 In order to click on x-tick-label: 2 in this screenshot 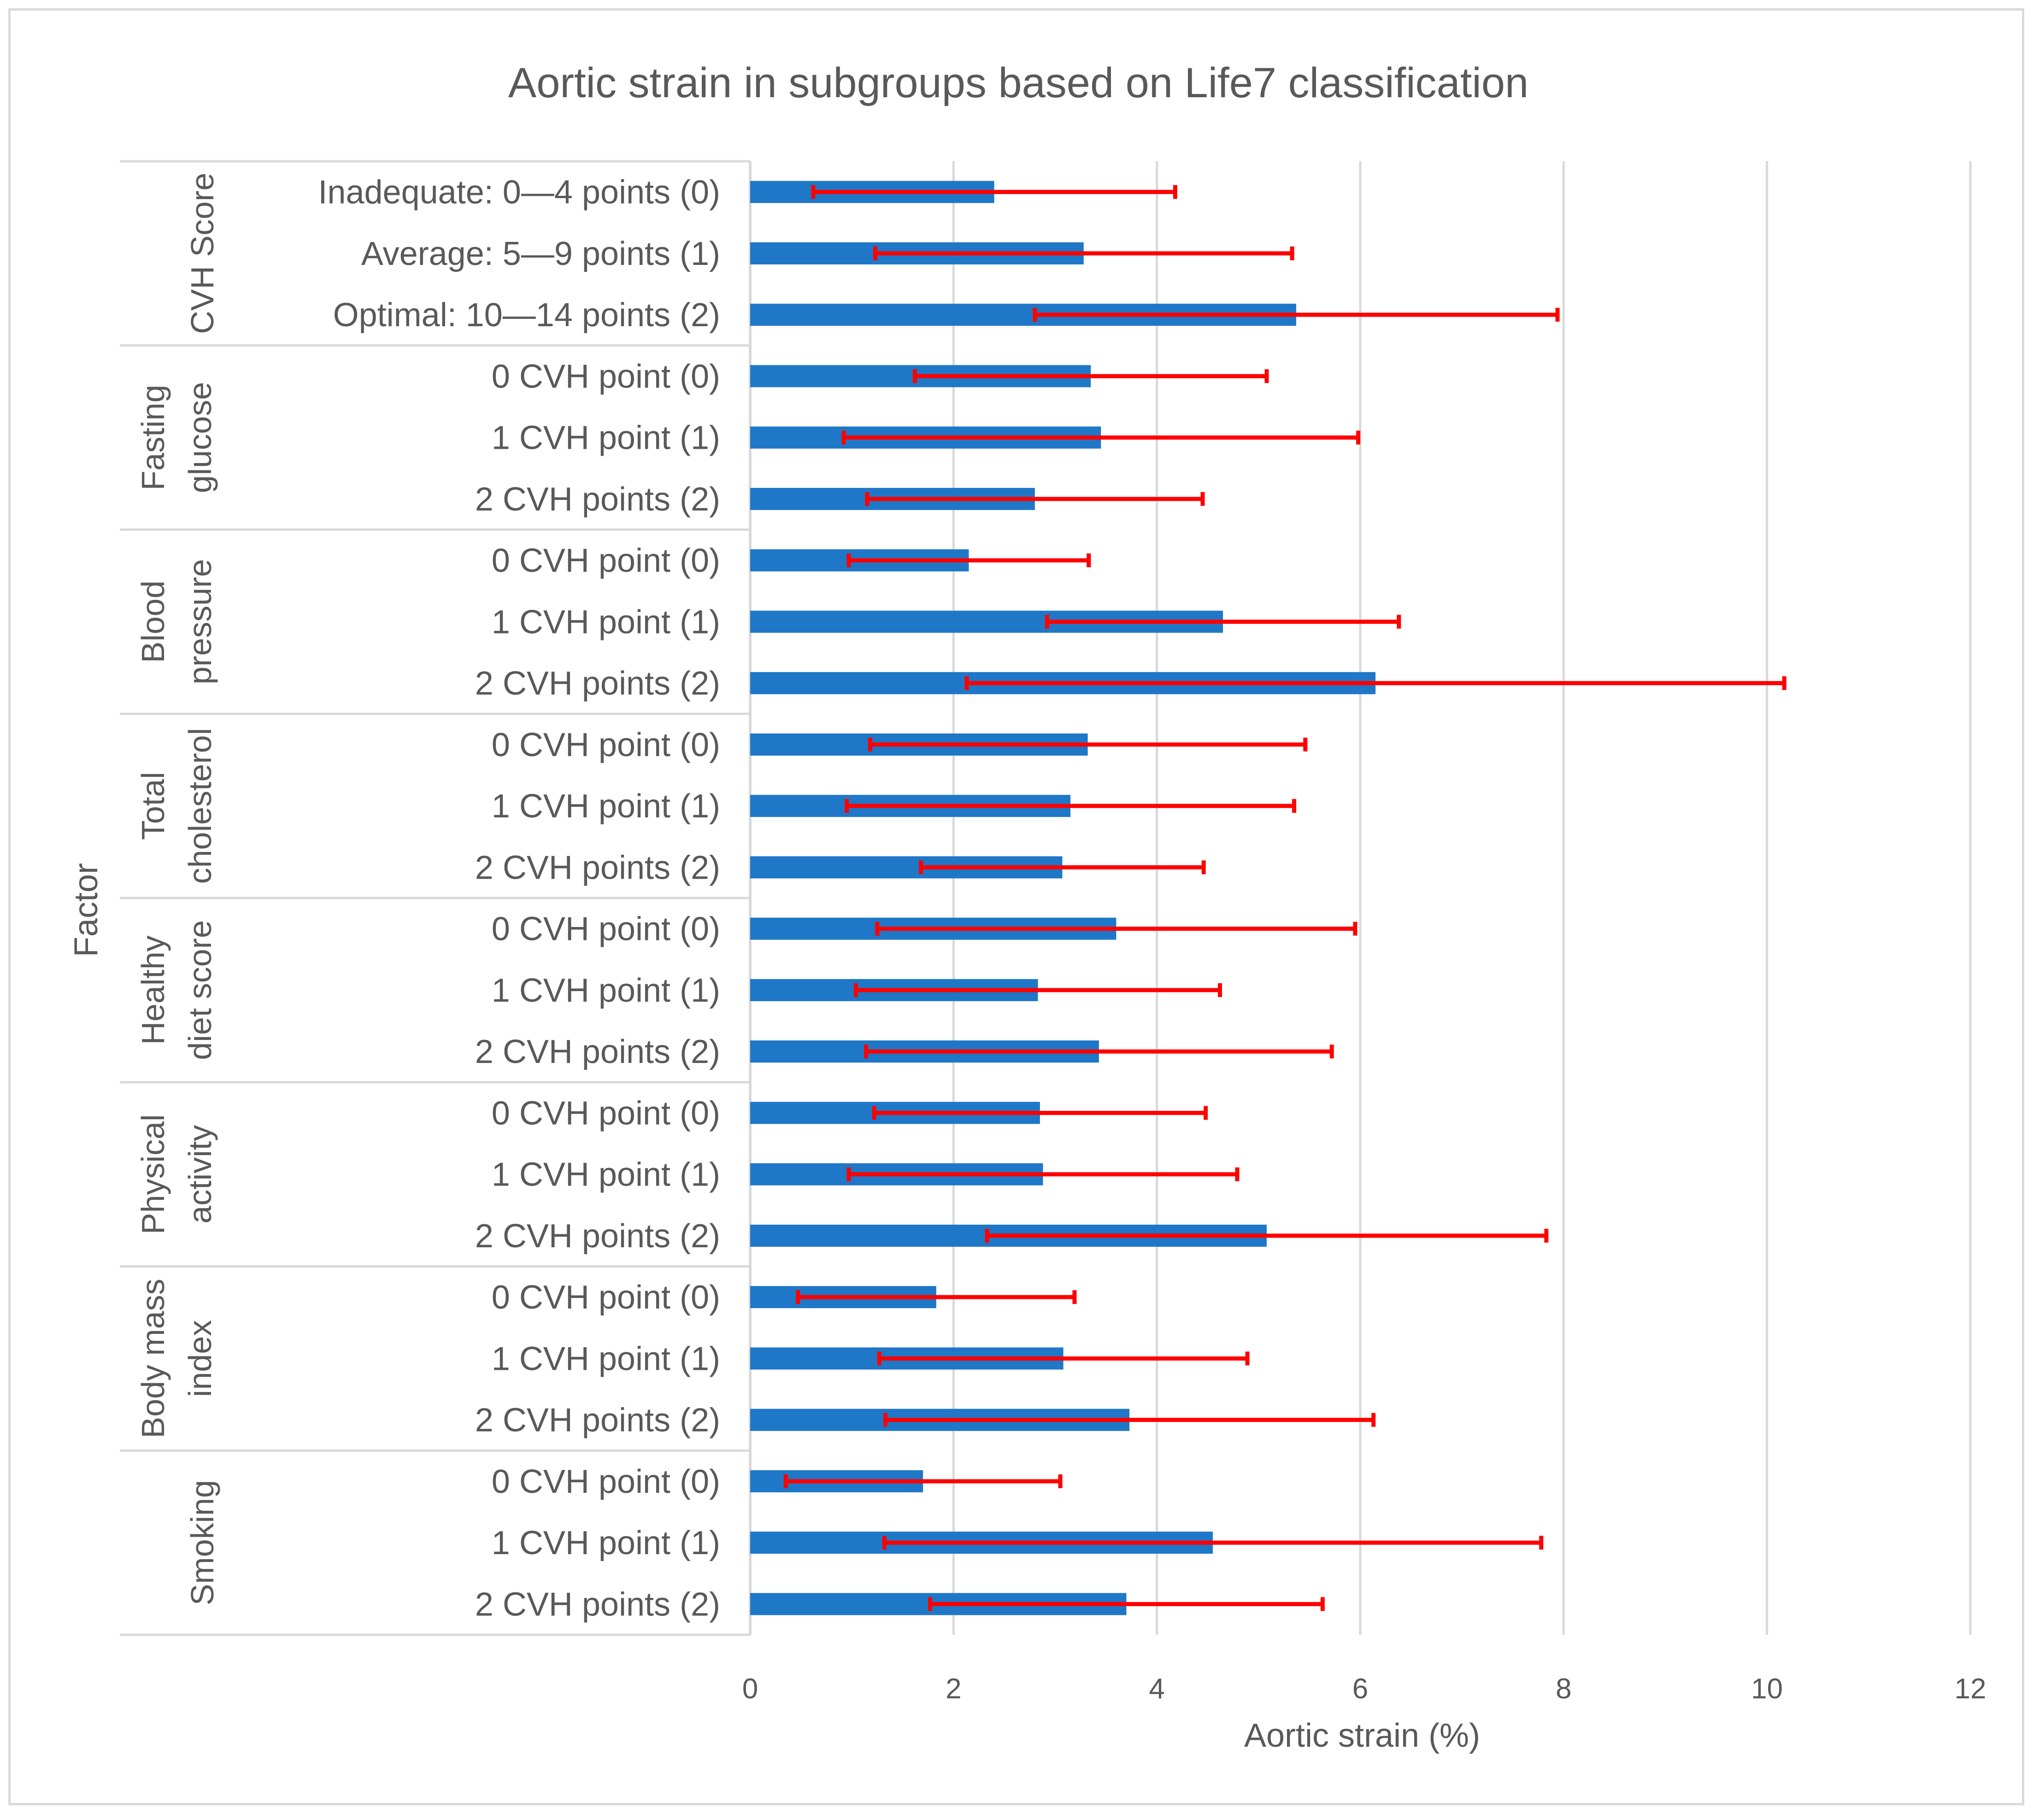, I will do `click(954, 1689)`.